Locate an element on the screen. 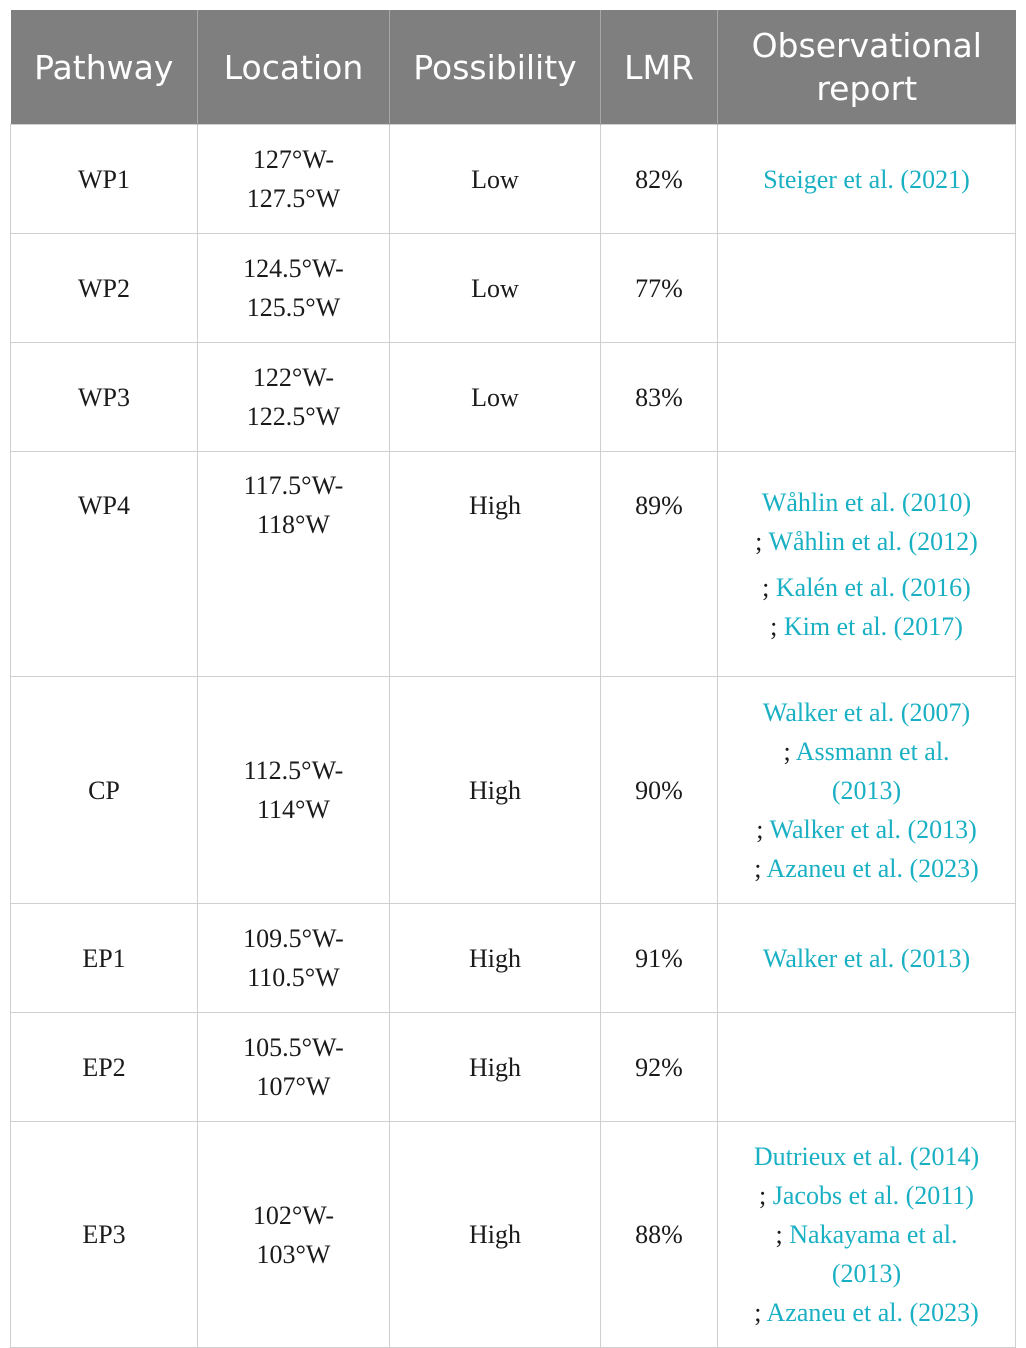 The image size is (1026, 1348). location-start: 124.5°W- is located at coordinates (293, 268).